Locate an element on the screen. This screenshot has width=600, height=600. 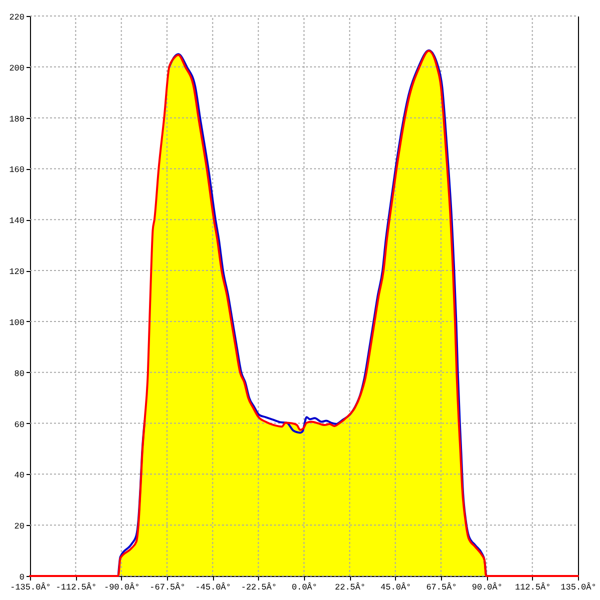
y-tick-label: 80 is located at coordinates (19, 373).